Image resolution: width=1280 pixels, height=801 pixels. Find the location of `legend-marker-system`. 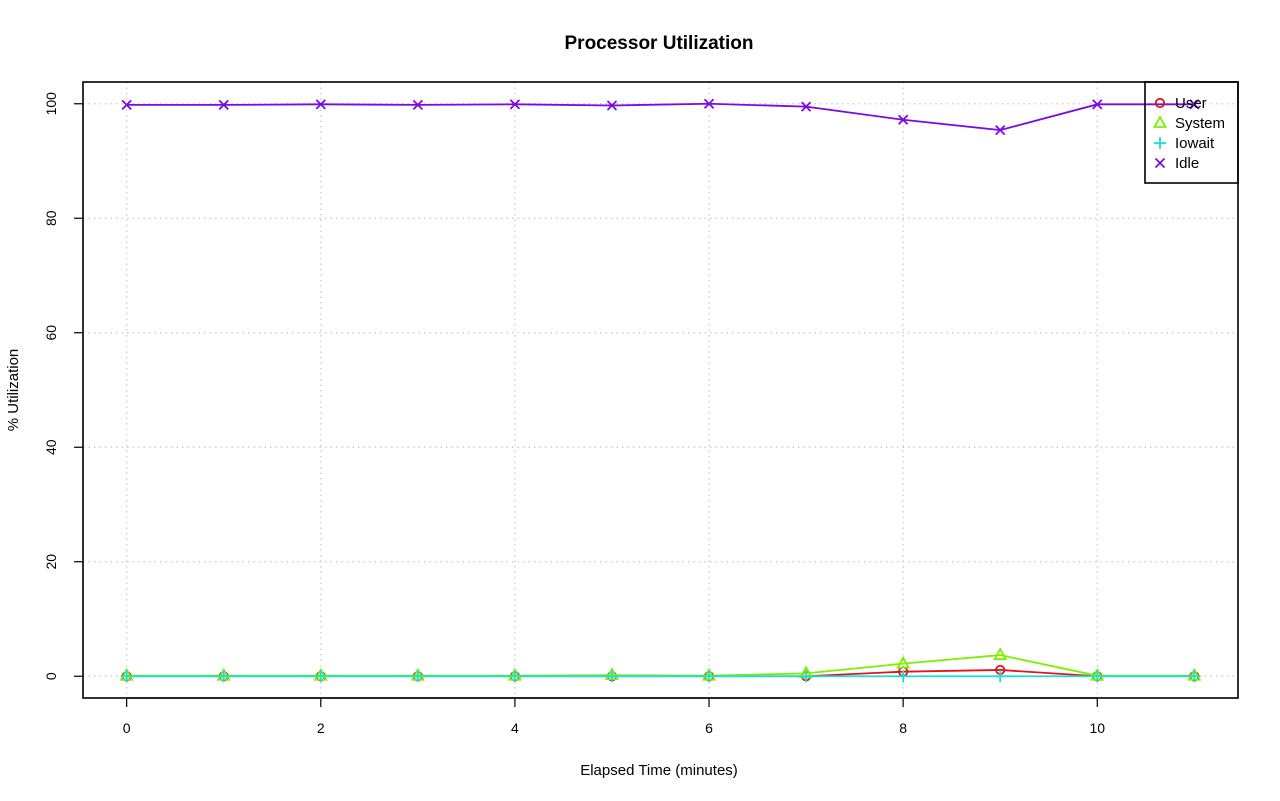

legend-marker-system is located at coordinates (1160, 121).